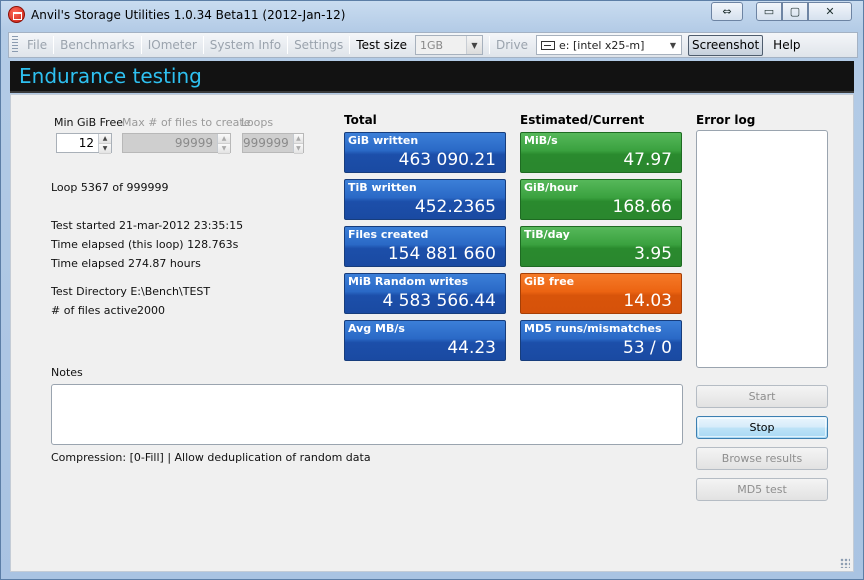 The height and width of the screenshot is (580, 864). What do you see at coordinates (186, 122) in the screenshot?
I see `max-files-label: Max # of files to create` at bounding box center [186, 122].